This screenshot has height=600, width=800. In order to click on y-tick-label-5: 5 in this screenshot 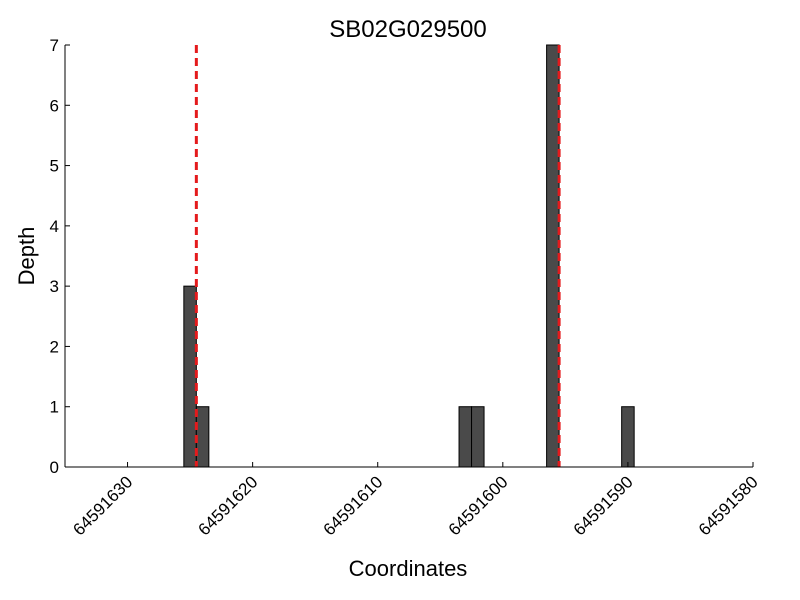, I will do `click(54, 166)`.